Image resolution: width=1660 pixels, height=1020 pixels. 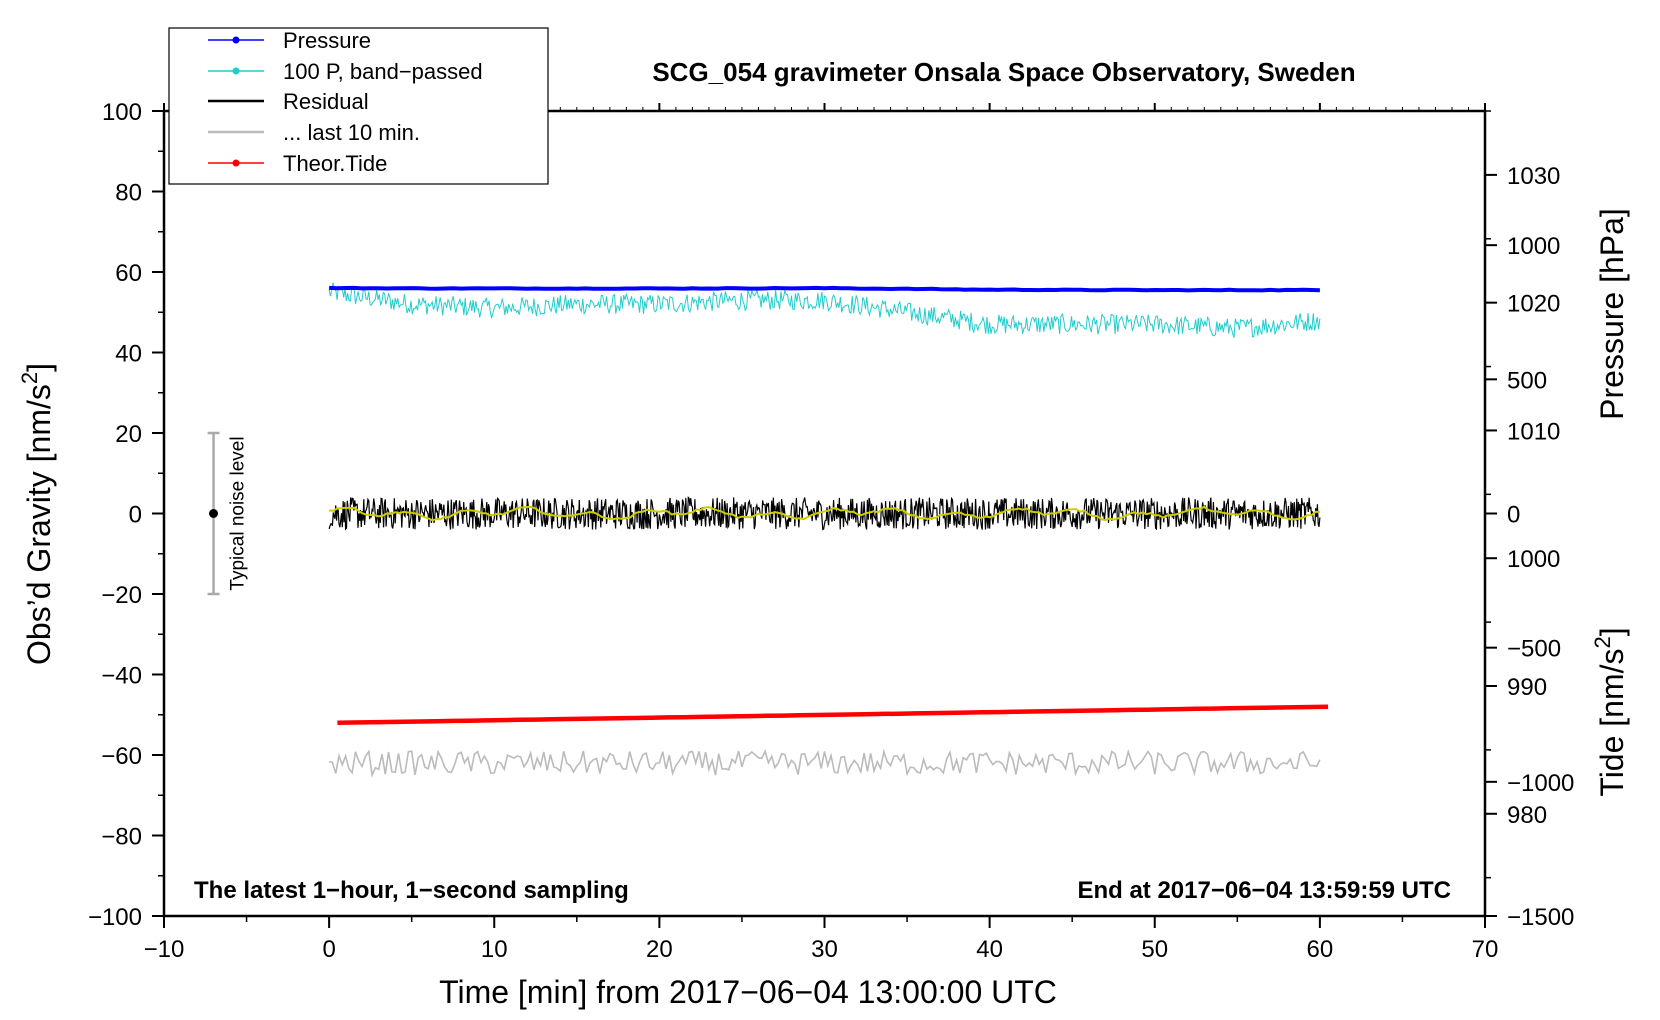 I want to click on series-bandpassed-line, so click(x=824, y=310).